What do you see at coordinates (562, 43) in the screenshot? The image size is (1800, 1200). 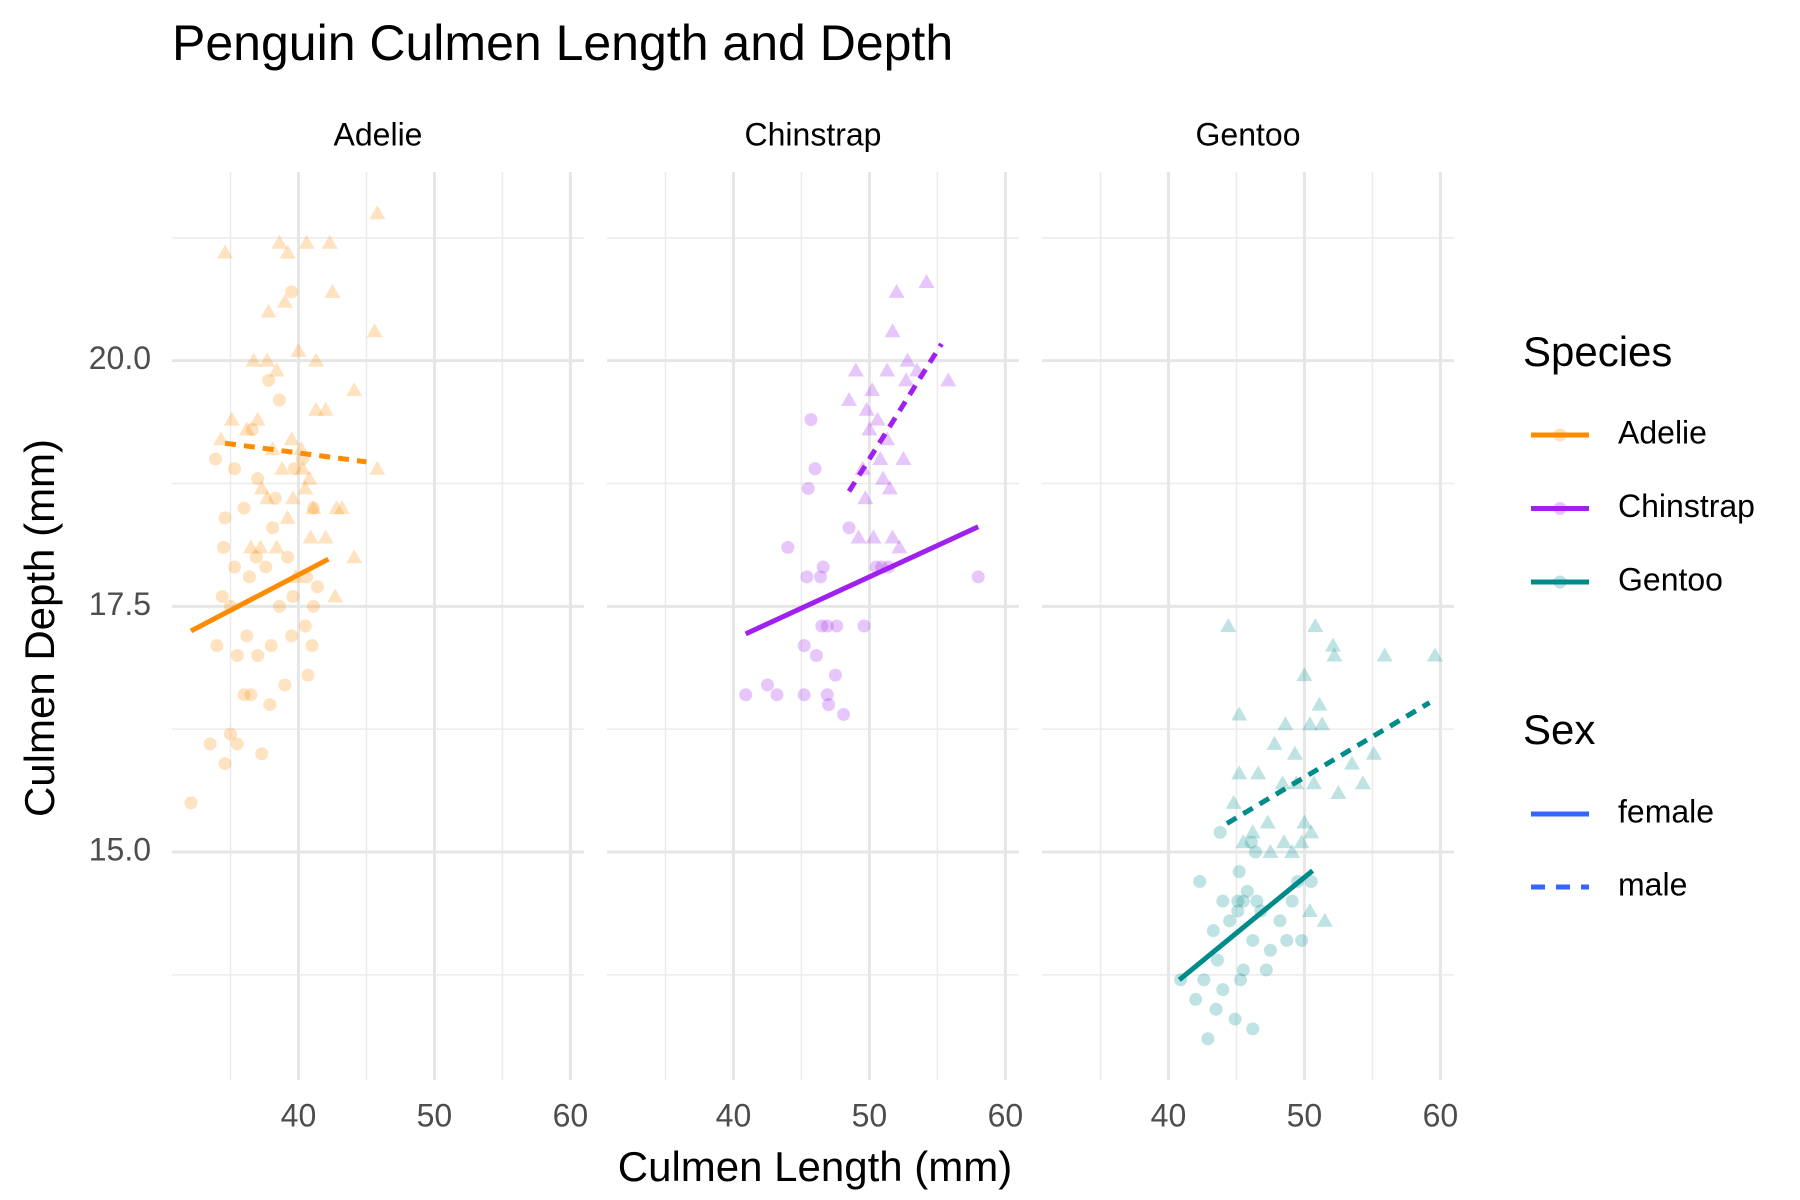 I see `chart-title: Penguin Culmen Length and Depth` at bounding box center [562, 43].